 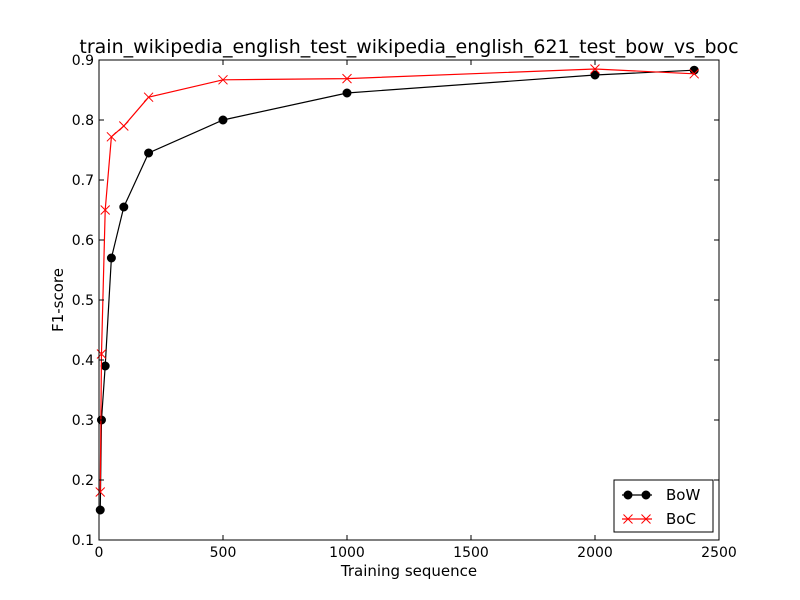 What do you see at coordinates (99, 553) in the screenshot?
I see `x-tick-label: 0` at bounding box center [99, 553].